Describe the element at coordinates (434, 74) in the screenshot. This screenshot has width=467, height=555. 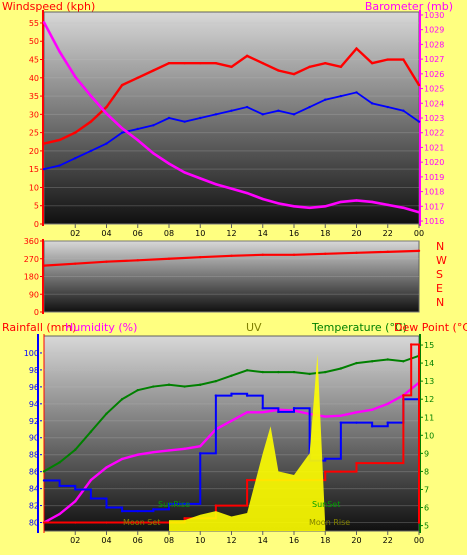
I see `y-tick-label: 1026` at that location.